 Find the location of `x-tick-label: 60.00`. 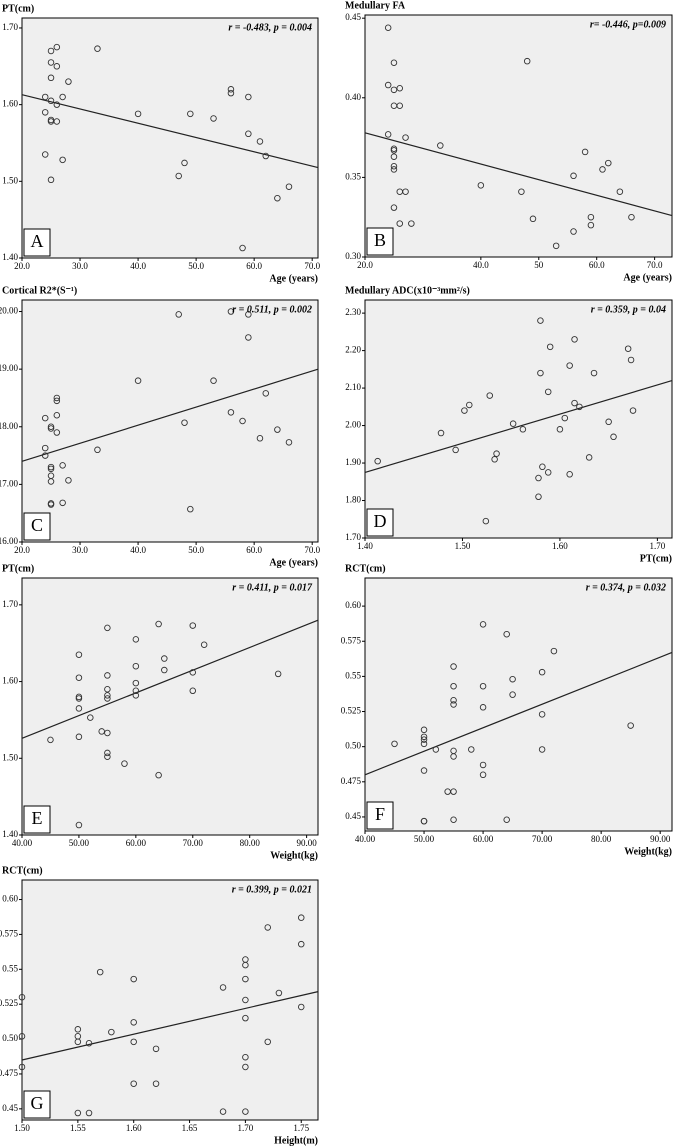

x-tick-label: 60.00 is located at coordinates (483, 839).